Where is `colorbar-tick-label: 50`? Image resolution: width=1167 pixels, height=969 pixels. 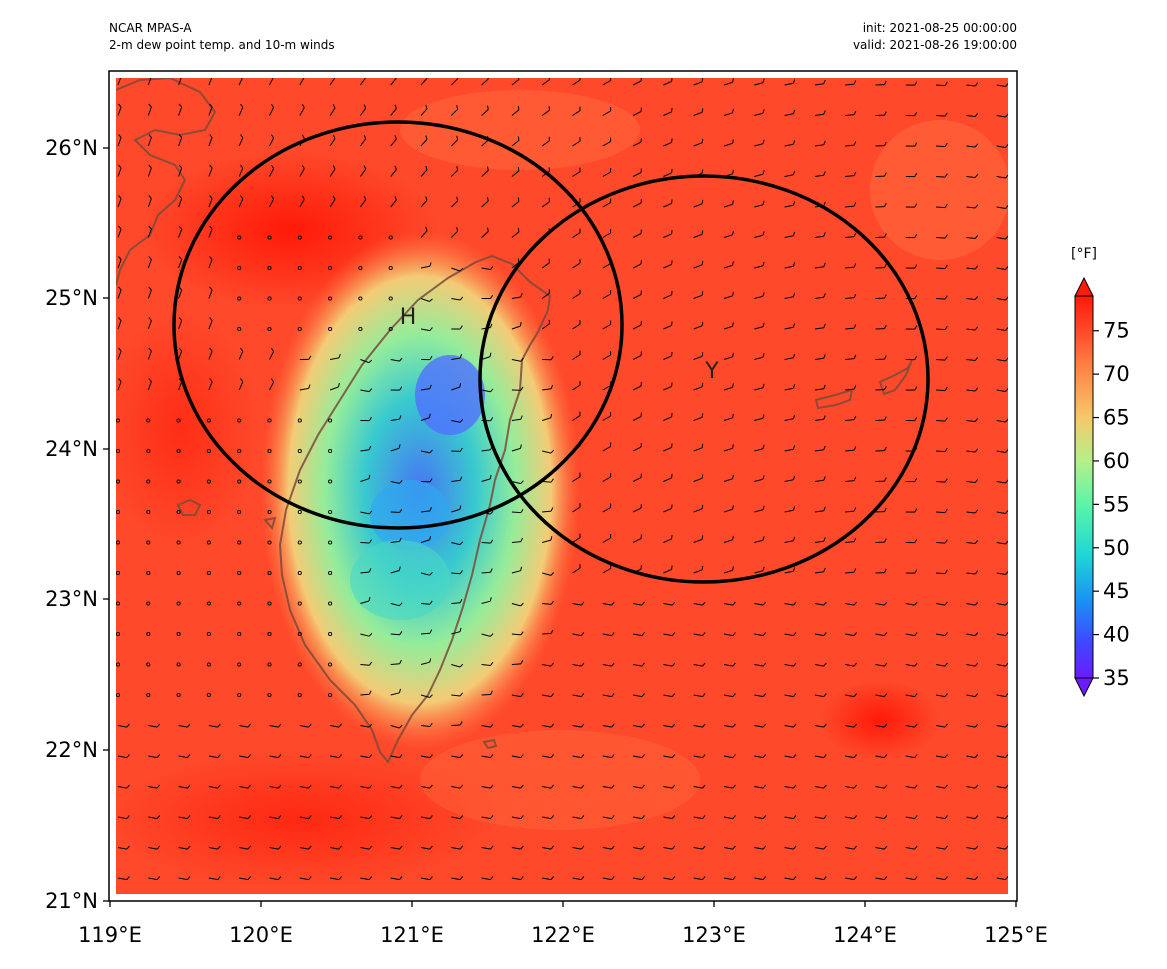
colorbar-tick-label: 50 is located at coordinates (1116, 548).